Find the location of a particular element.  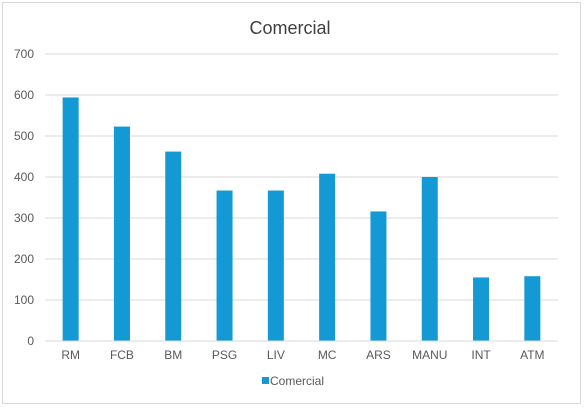

legend: Comercial is located at coordinates (293, 381).